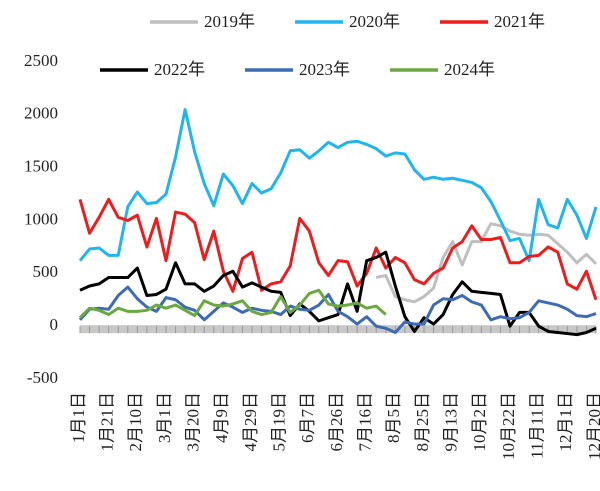  What do you see at coordinates (307, 417) in the screenshot?
I see `x-tick-label: 6月7日` at bounding box center [307, 417].